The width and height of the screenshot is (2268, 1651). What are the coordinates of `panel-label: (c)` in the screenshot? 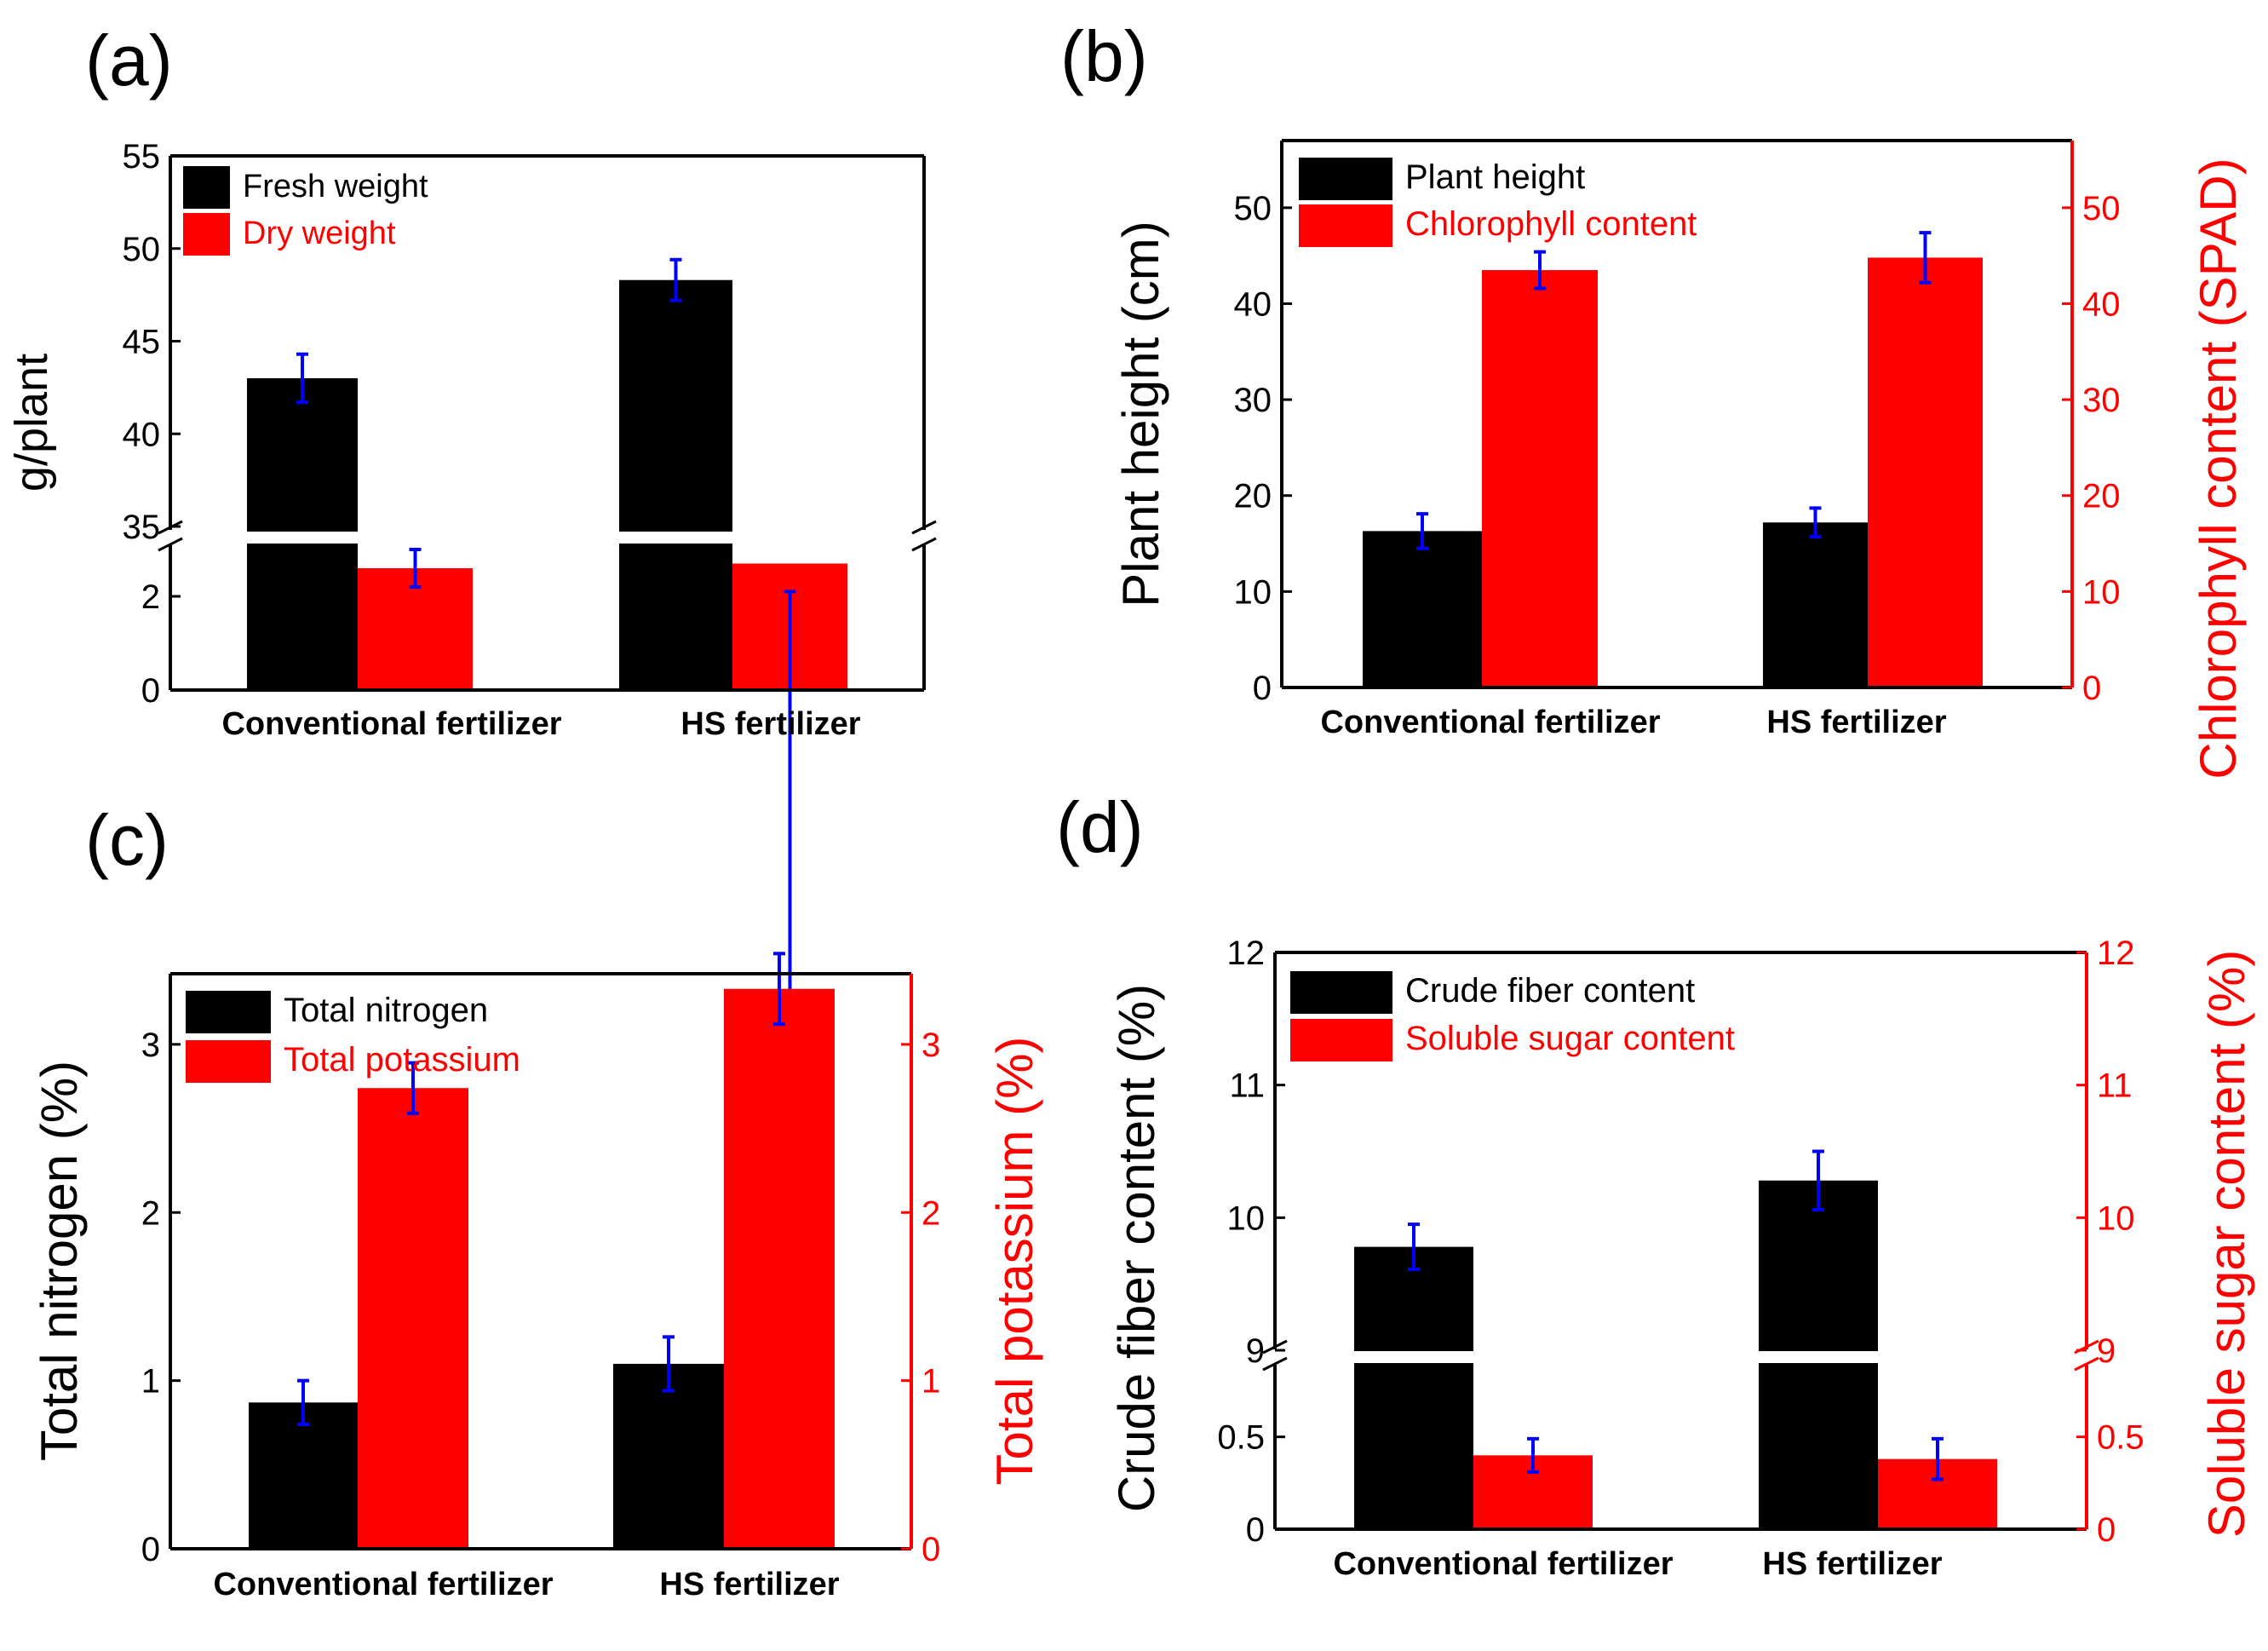 It's located at (127, 840).